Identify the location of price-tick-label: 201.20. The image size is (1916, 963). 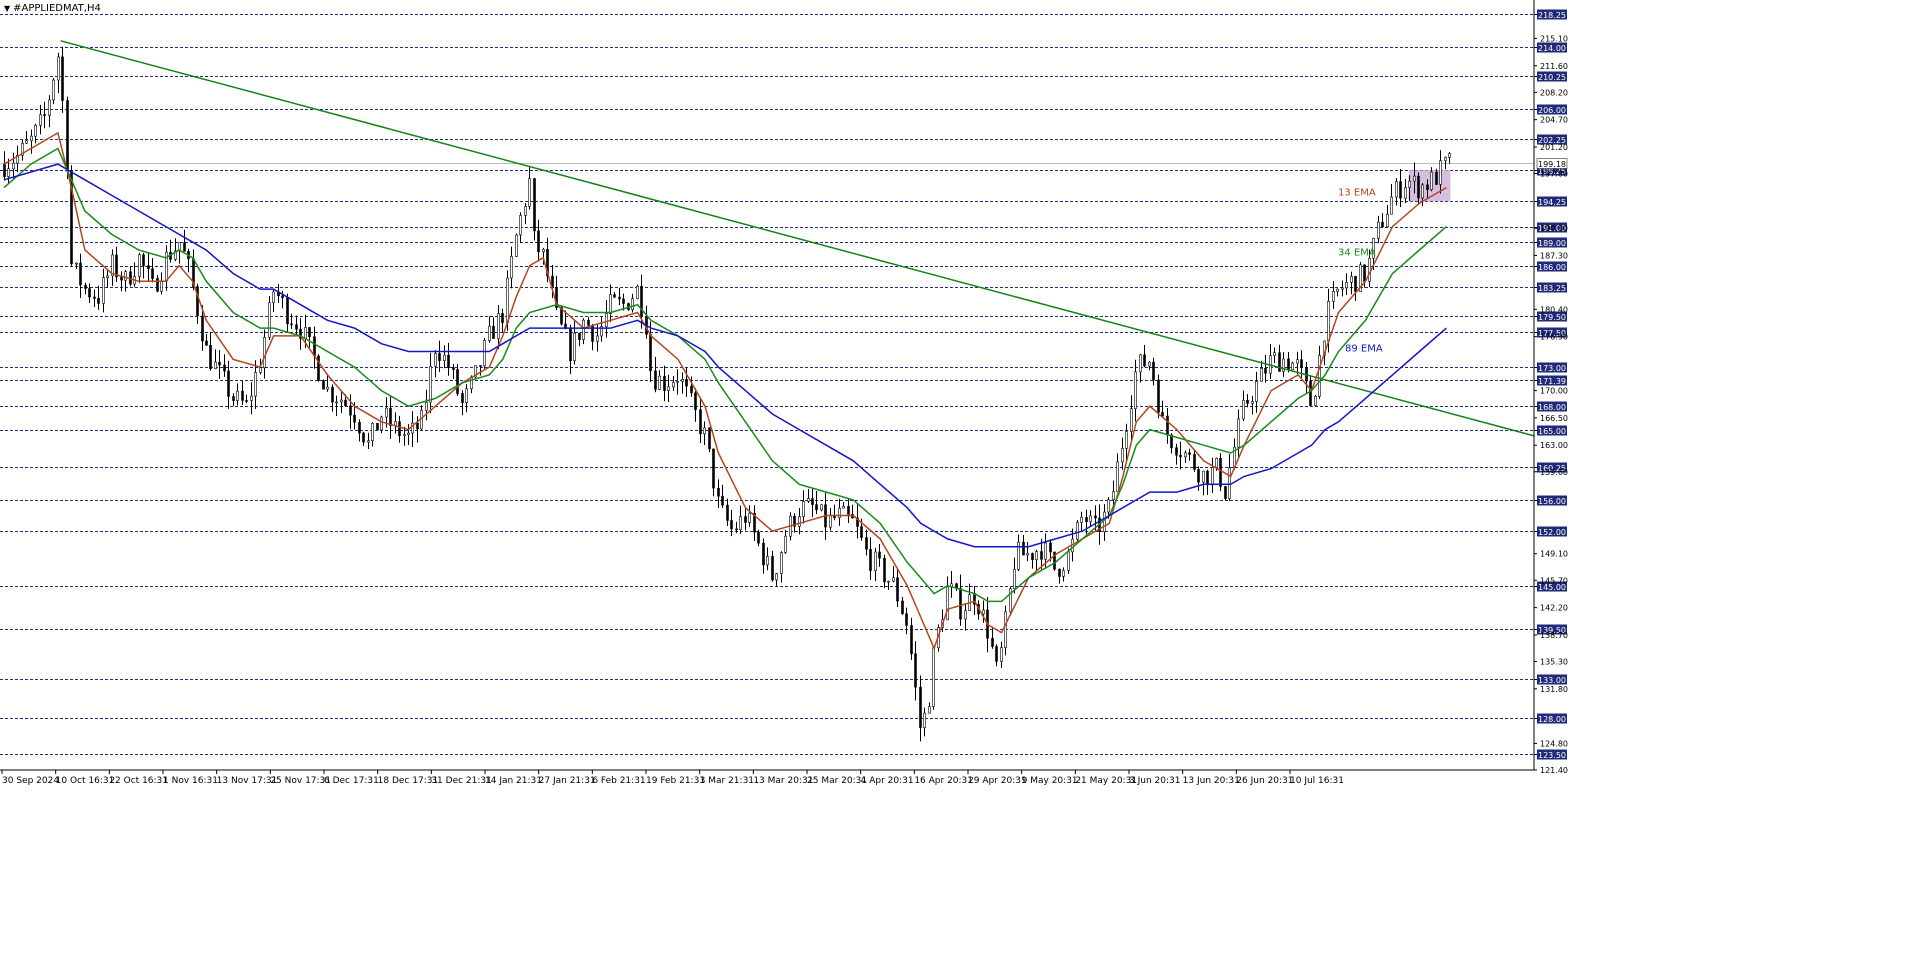
(1554, 147).